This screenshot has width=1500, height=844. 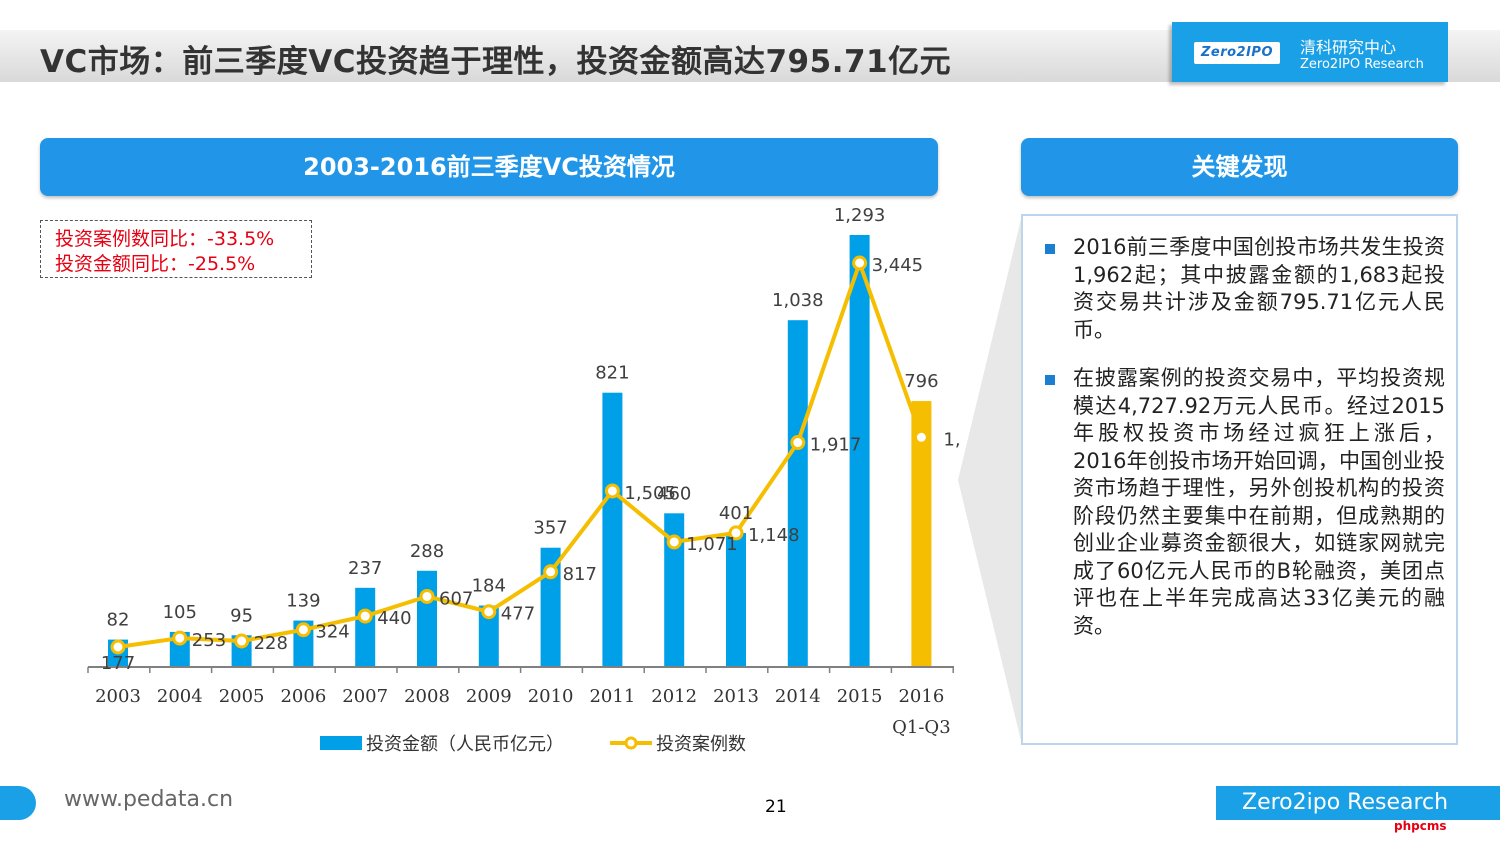 I want to click on case-point-2011, so click(x=612, y=491).